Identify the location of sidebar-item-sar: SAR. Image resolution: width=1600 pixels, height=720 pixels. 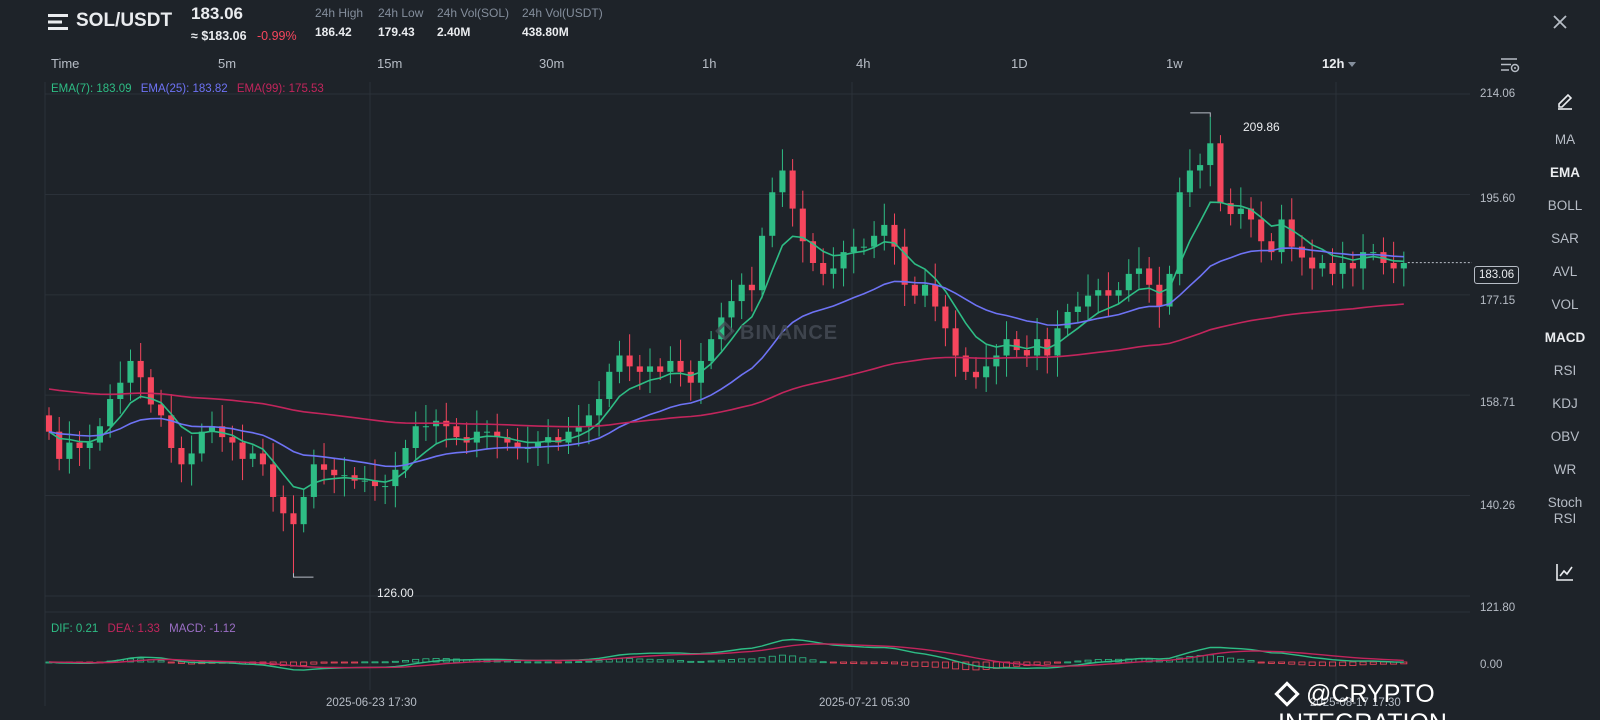
(1565, 239).